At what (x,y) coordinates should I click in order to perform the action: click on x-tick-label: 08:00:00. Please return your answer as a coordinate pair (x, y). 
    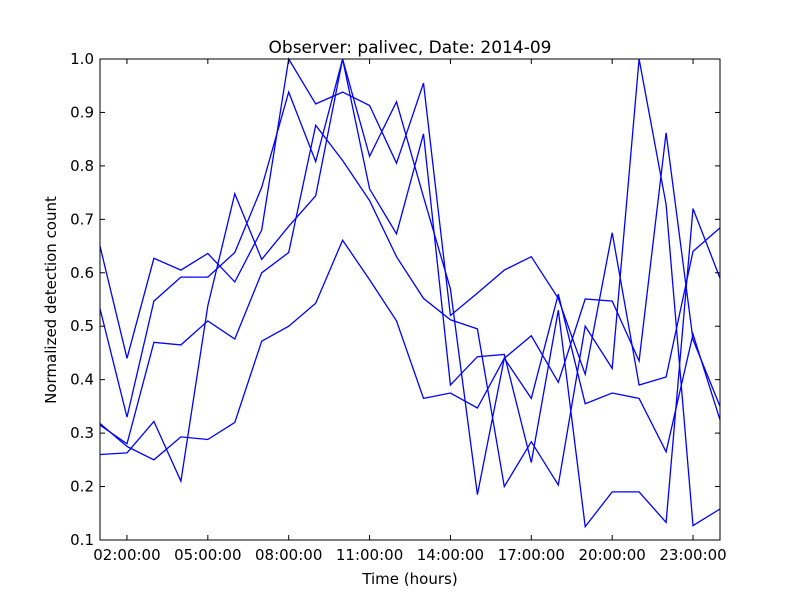
    Looking at the image, I should click on (288, 555).